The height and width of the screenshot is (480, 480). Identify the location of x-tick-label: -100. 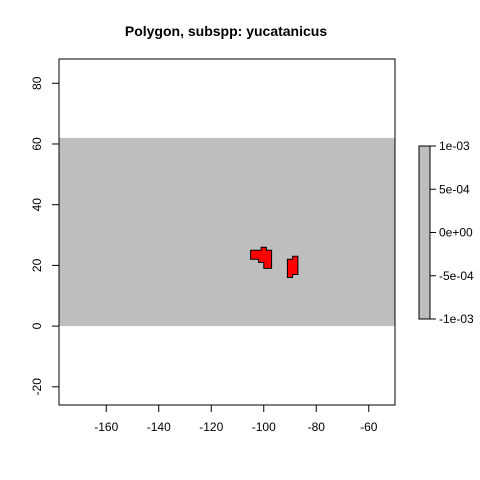
(264, 427).